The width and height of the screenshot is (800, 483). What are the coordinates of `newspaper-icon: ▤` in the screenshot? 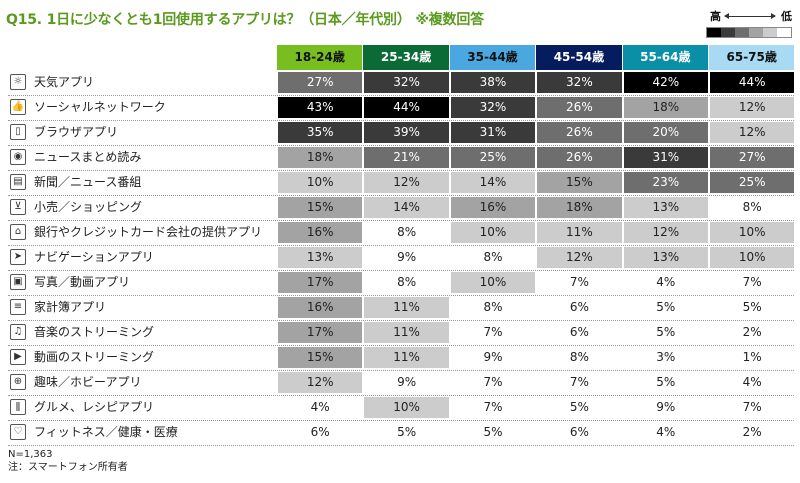 It's located at (18, 182).